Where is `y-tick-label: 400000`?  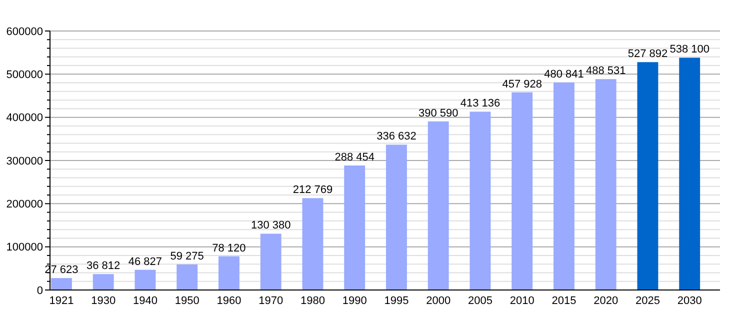
y-tick-label: 400000 is located at coordinates (24, 118).